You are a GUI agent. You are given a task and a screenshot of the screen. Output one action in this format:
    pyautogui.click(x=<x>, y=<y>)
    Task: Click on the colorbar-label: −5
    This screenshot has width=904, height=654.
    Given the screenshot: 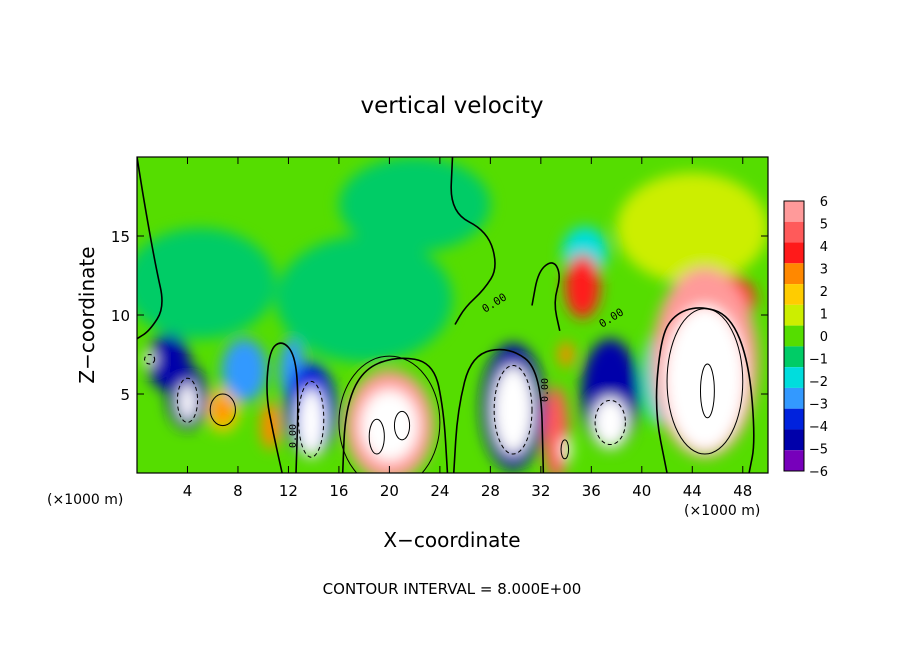 What is the action you would take?
    pyautogui.click(x=818, y=450)
    